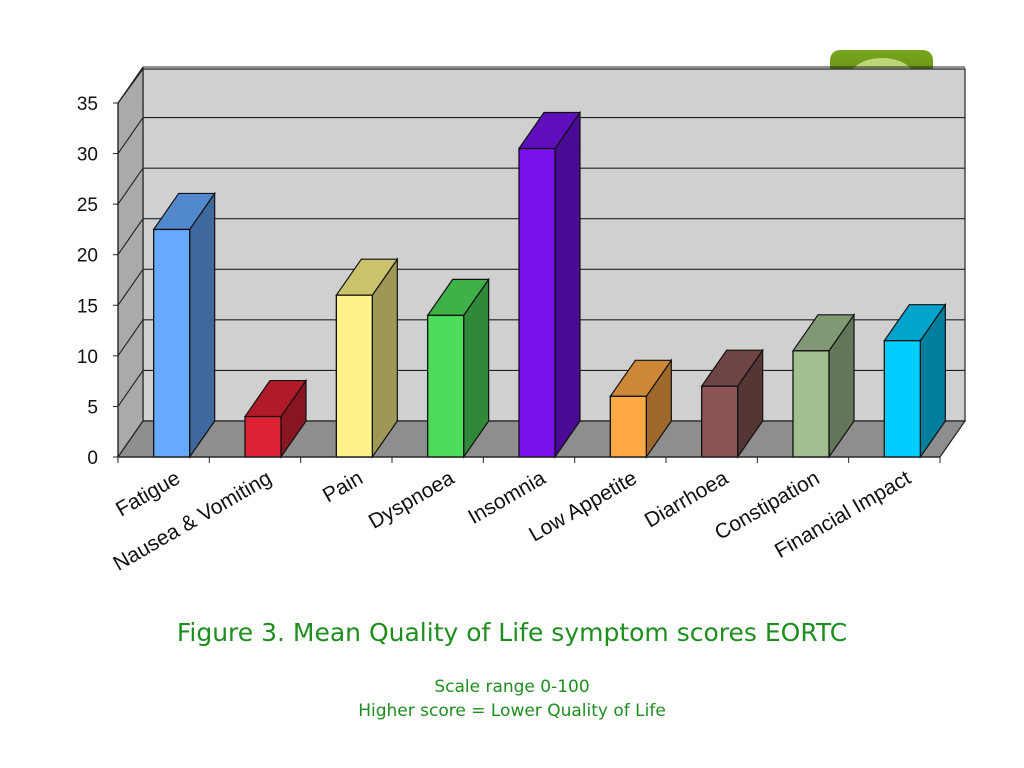  Describe the element at coordinates (130, 263) in the screenshot. I see `chart-side-wall` at that location.